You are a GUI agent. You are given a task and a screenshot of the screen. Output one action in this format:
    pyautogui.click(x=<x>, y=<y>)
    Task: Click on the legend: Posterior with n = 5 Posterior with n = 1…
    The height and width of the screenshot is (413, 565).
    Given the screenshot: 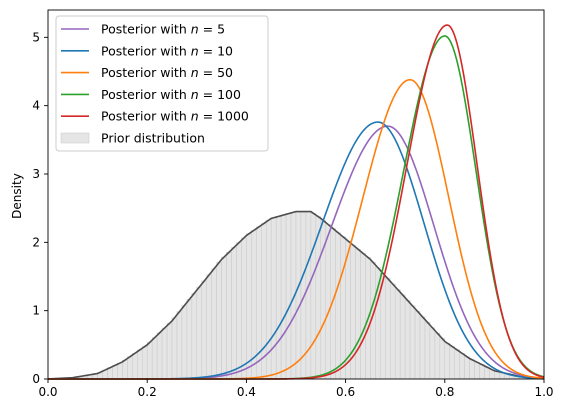 What is the action you would take?
    pyautogui.click(x=162, y=83)
    